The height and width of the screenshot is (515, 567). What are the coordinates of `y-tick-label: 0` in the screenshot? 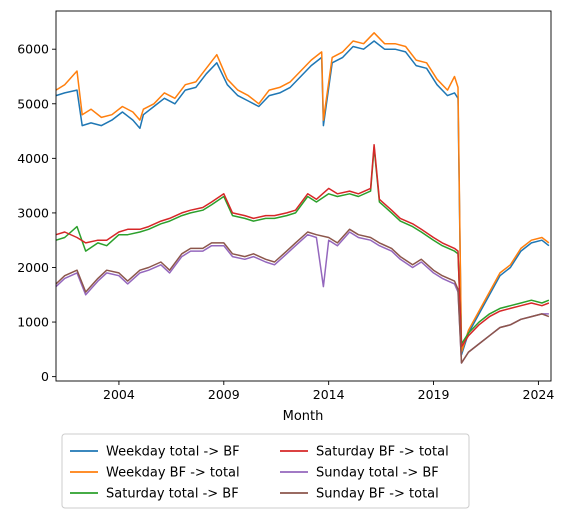 It's located at (45, 376).